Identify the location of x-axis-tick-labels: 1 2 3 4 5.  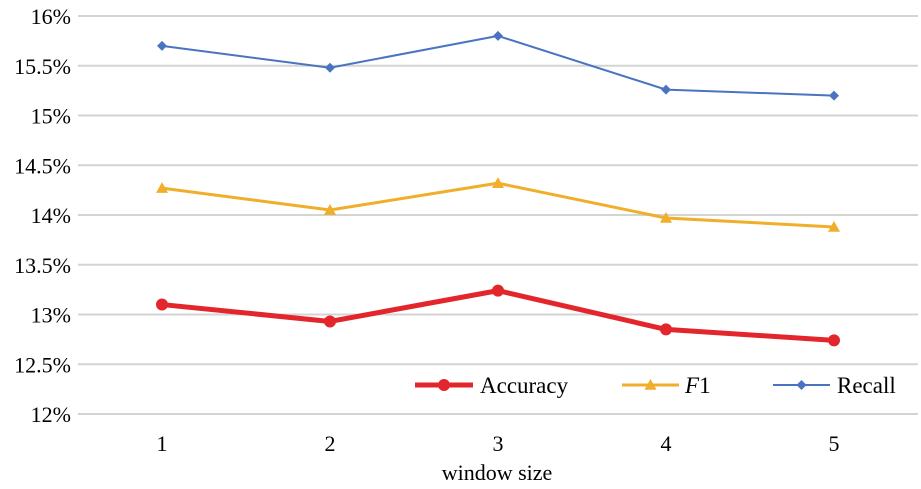
(498, 443).